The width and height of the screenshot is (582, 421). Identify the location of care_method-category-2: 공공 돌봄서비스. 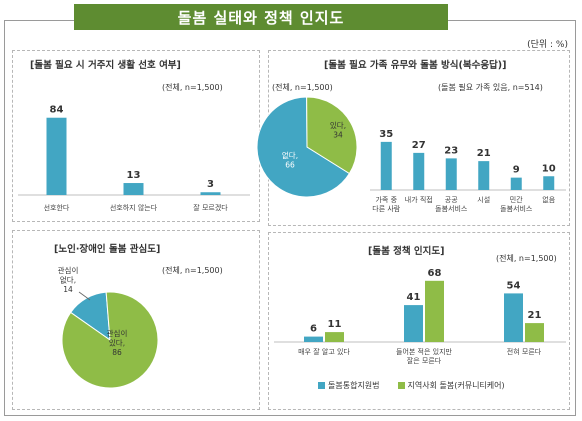
(451, 204).